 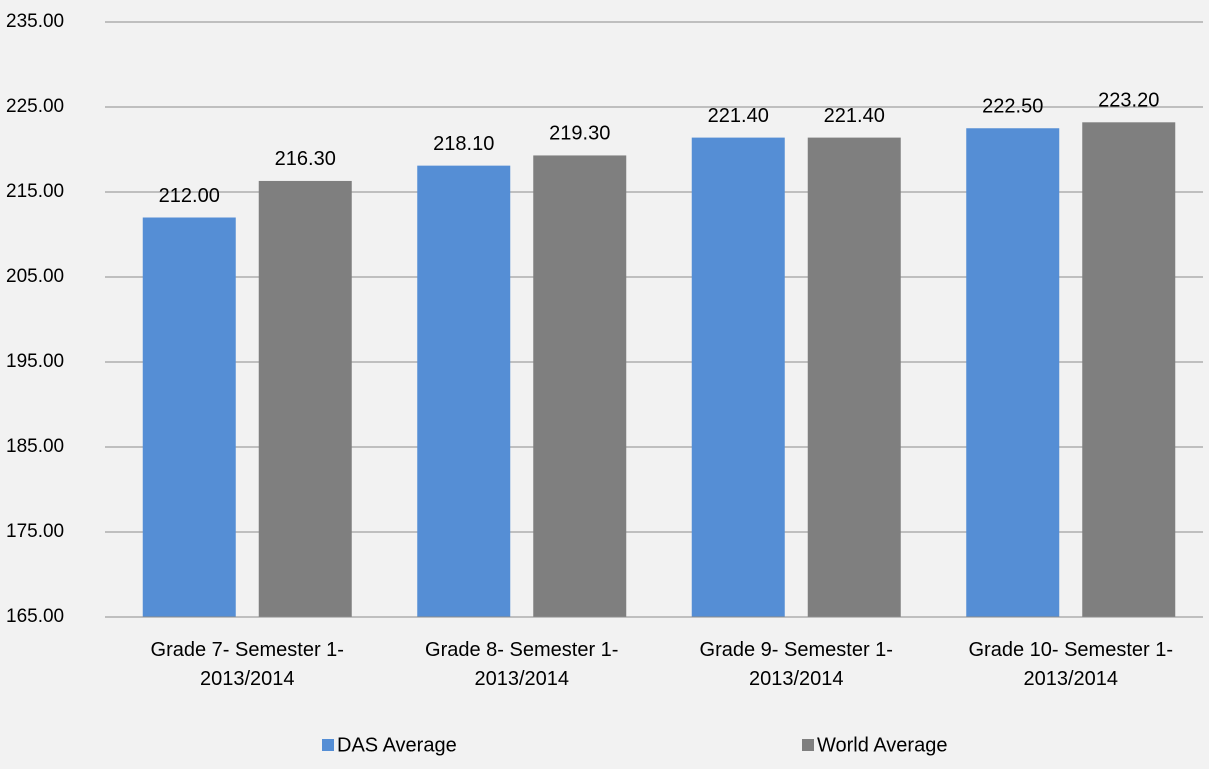 I want to click on y-tick-label: 205.00, so click(x=35, y=276).